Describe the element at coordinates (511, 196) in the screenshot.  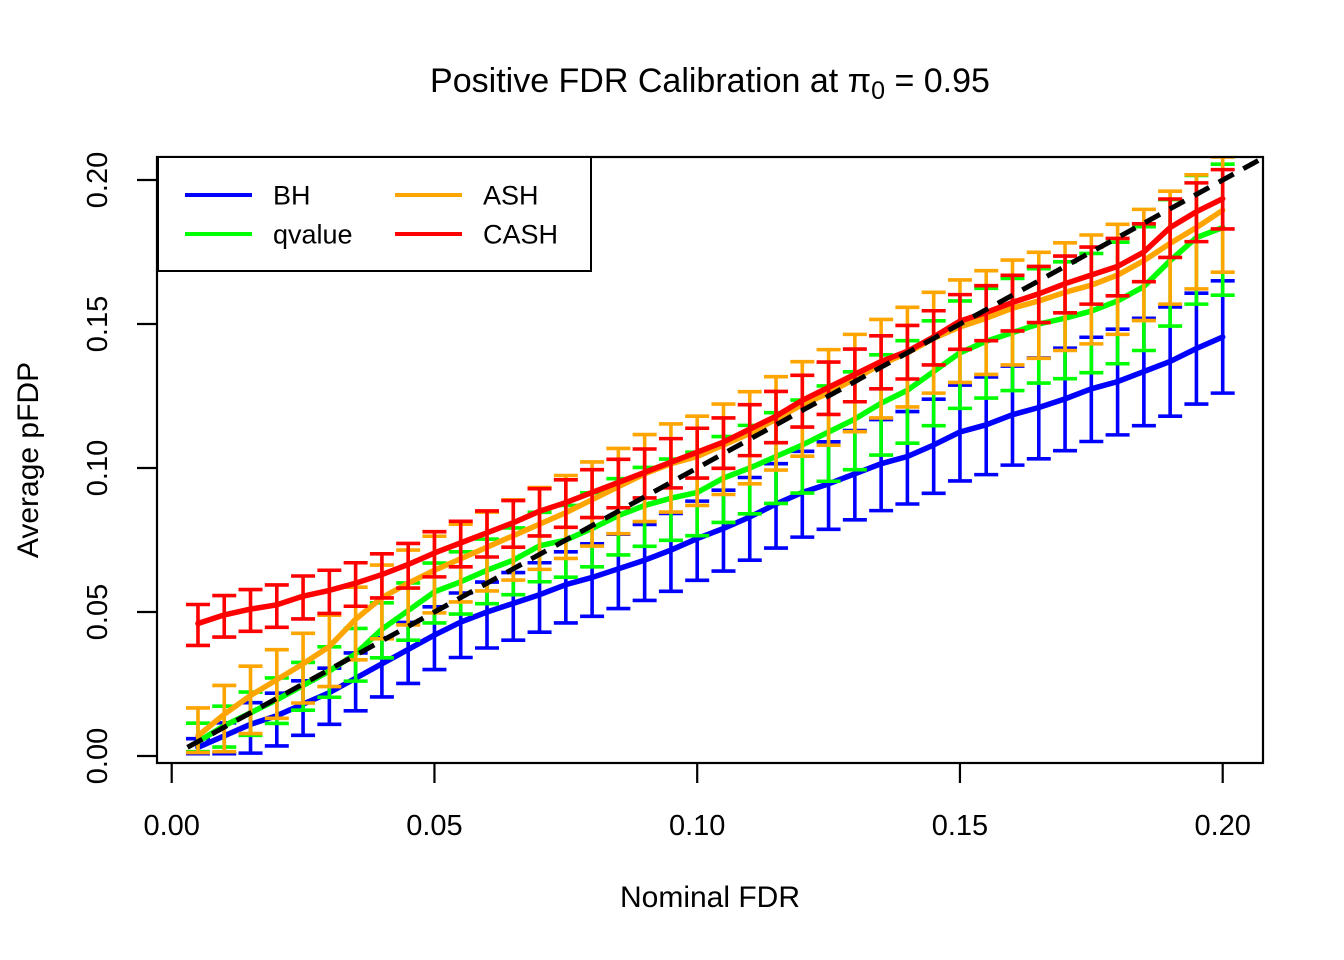
I see `legend-label-ASH: ASH` at that location.